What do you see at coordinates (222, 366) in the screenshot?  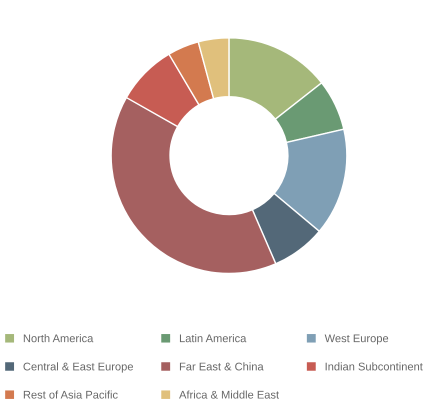 I see `legend-label: Far East & China` at bounding box center [222, 366].